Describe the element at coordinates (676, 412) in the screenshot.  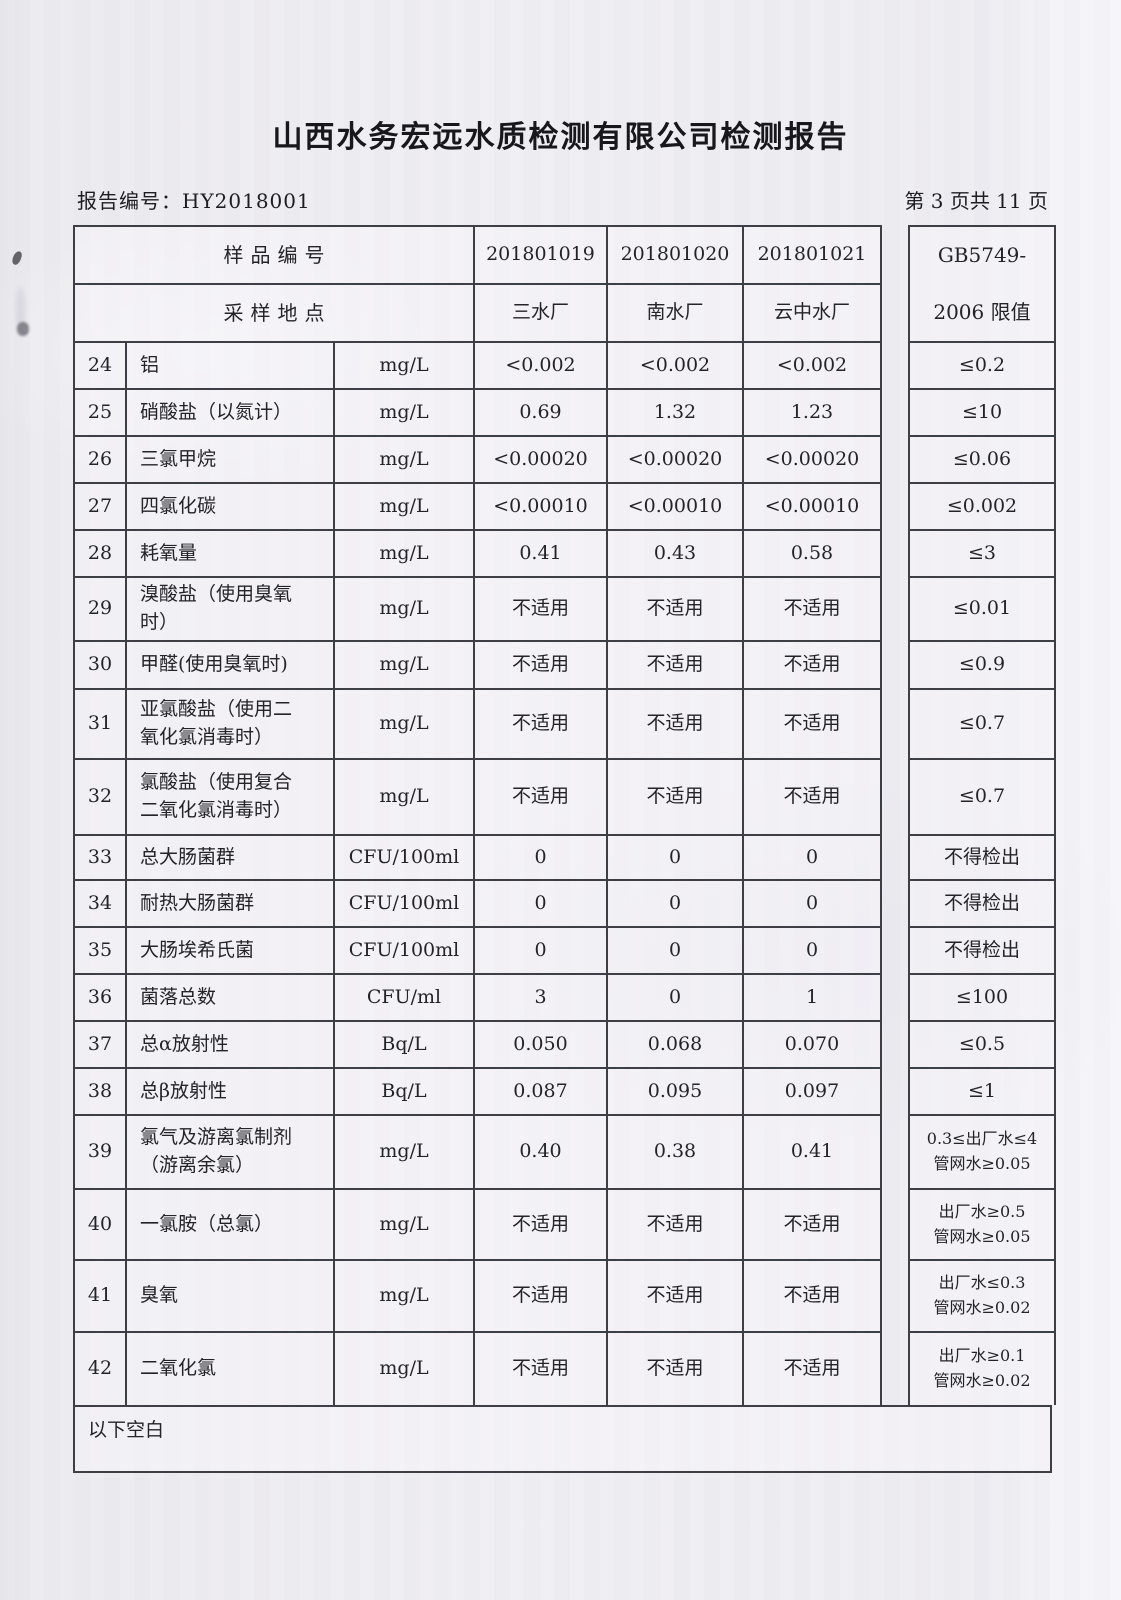
I see `value-sample2: 1.32` at that location.